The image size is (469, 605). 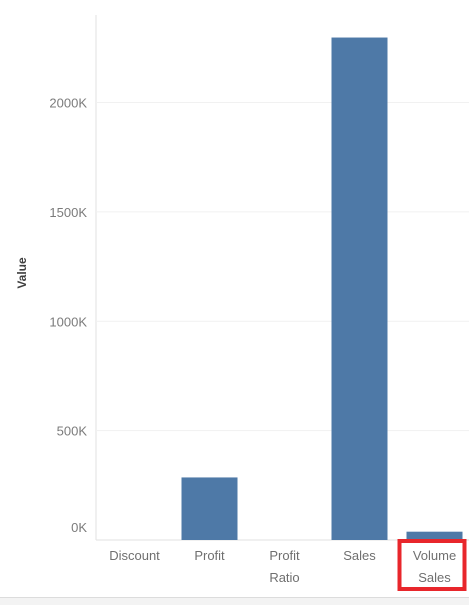 What do you see at coordinates (209, 555) in the screenshot?
I see `x-tick-label: Profit` at bounding box center [209, 555].